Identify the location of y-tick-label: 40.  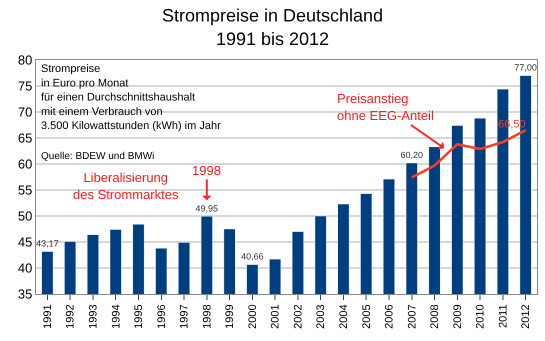
(25, 268).